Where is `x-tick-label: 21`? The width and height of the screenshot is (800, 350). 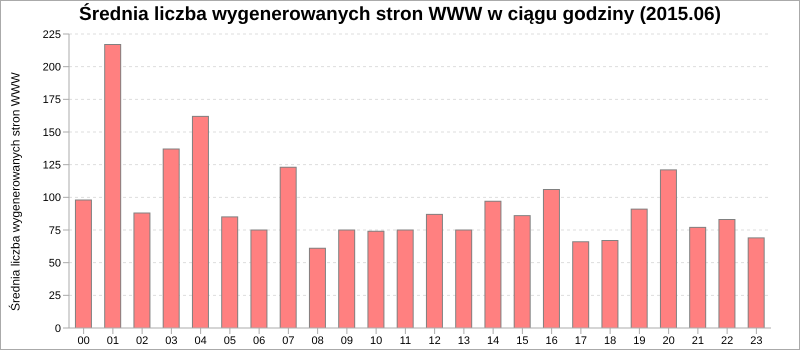
x-tick-label: 21 is located at coordinates (698, 340).